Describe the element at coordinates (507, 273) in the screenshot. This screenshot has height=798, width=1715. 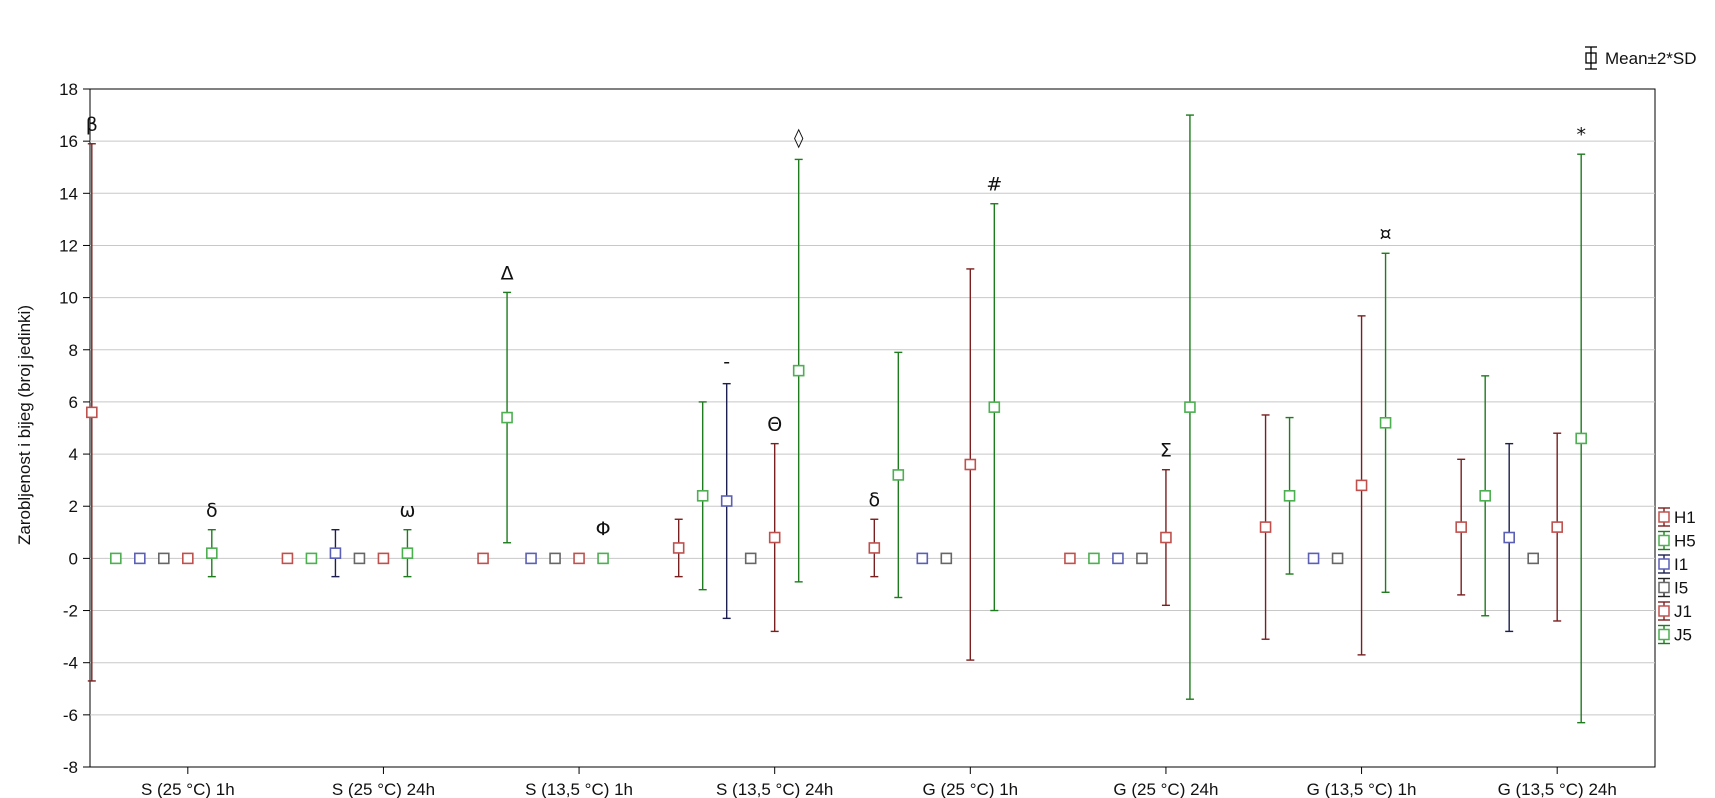
I see `annotation-symbol: Δ` at that location.